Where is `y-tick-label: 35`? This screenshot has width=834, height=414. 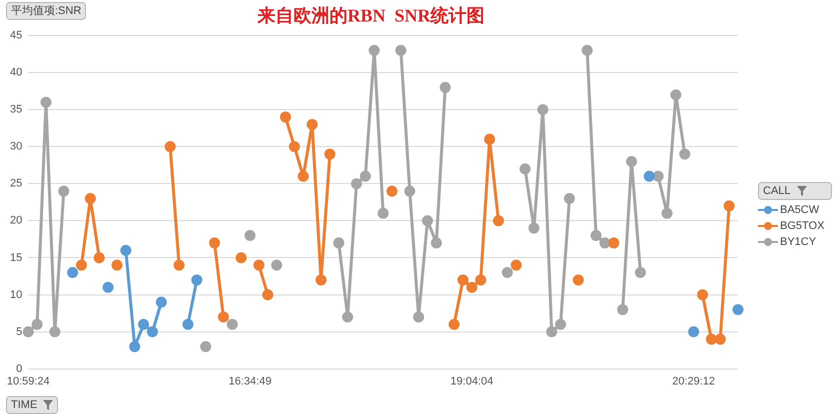
y-tick-label: 35 is located at coordinates (16, 110).